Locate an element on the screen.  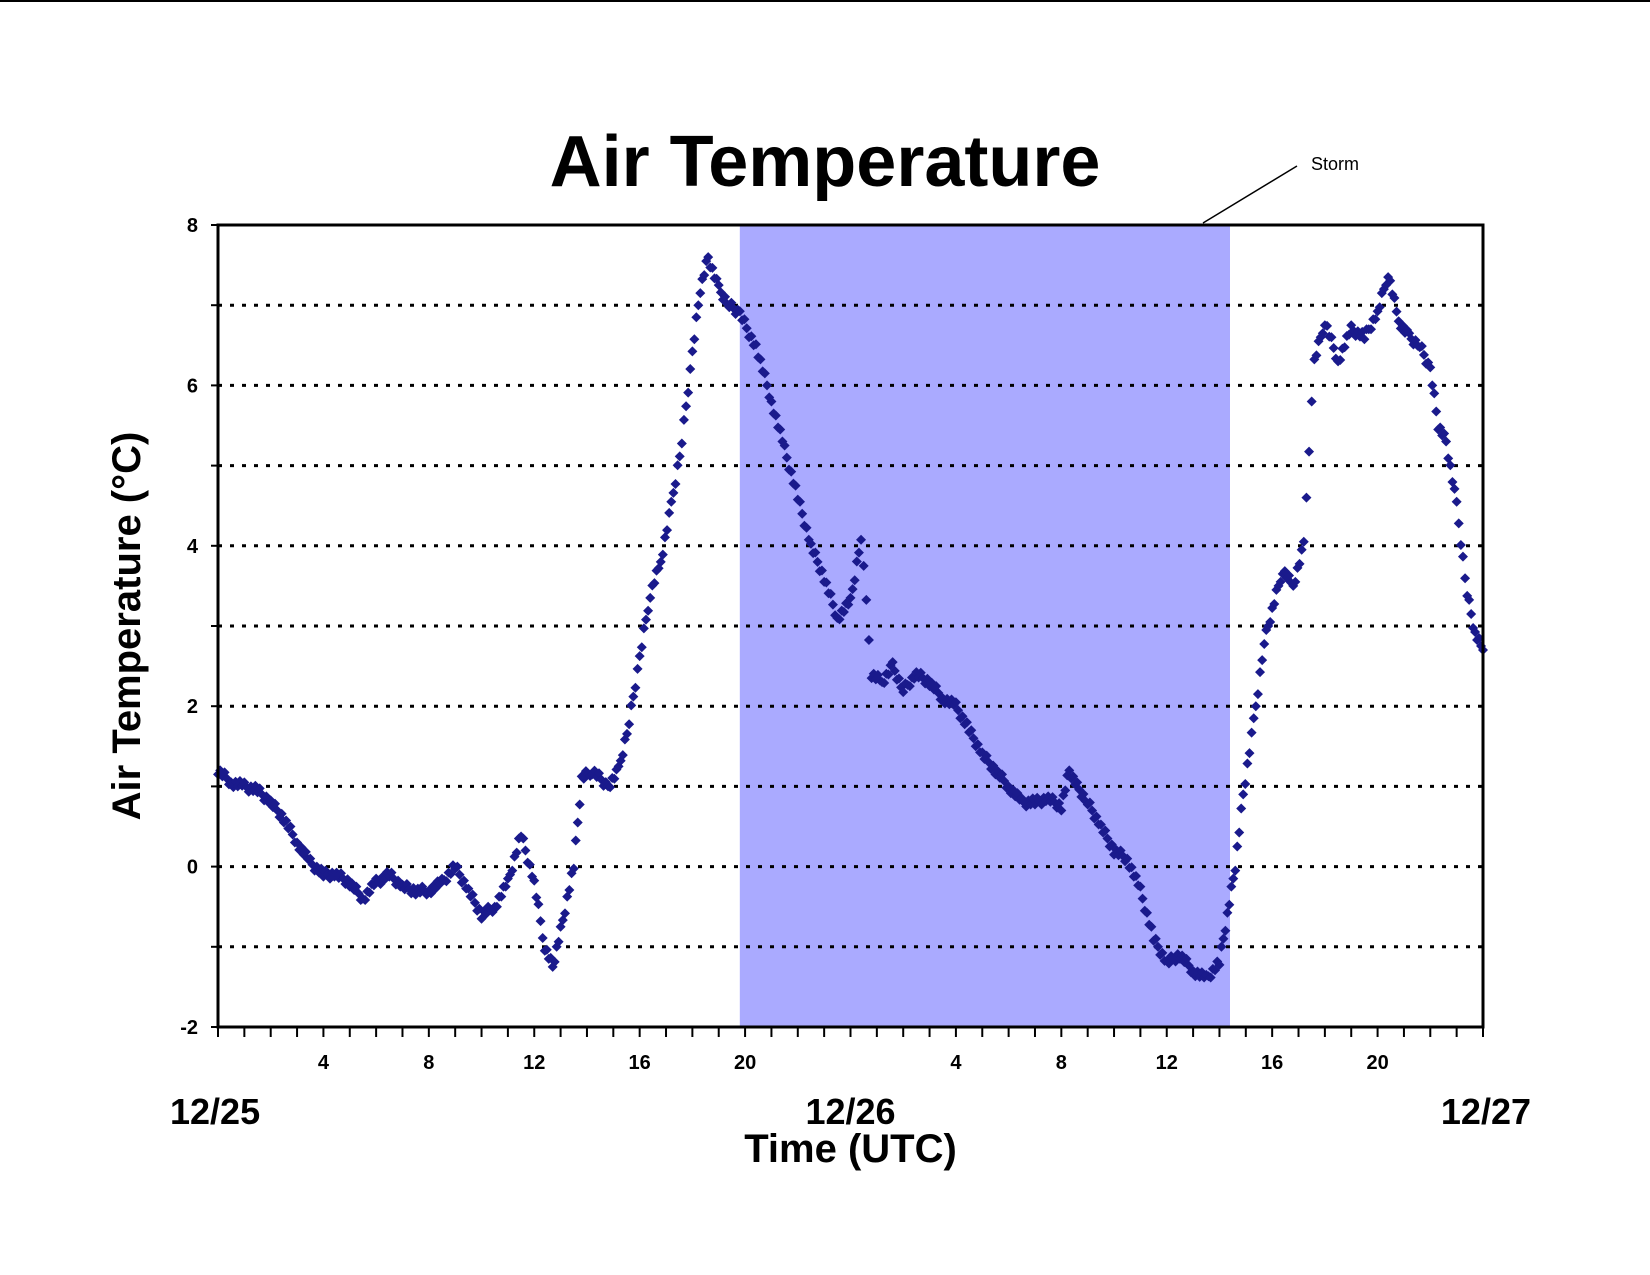
x-axis-ticks: 4 8 12 16 20 4 8 12 16 20 12/25 12/26 12/27 is located at coordinates (850, 1079).